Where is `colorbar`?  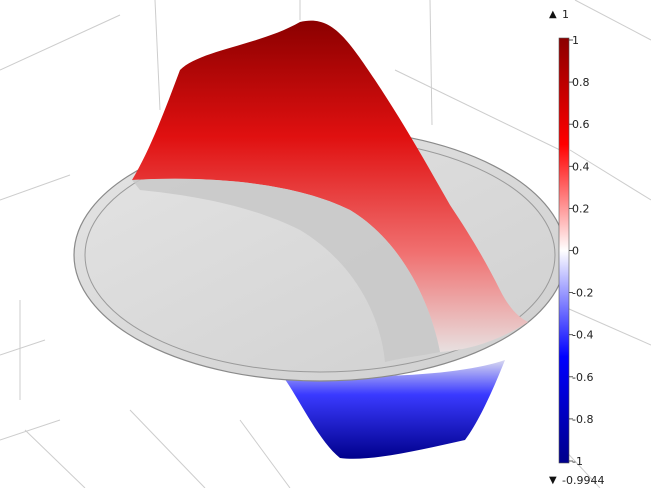 colorbar is located at coordinates (564, 250).